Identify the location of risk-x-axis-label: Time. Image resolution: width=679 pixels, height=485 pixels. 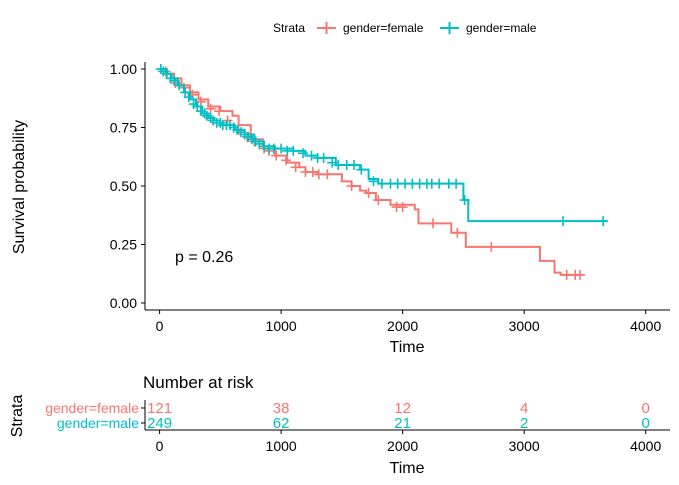
(407, 468).